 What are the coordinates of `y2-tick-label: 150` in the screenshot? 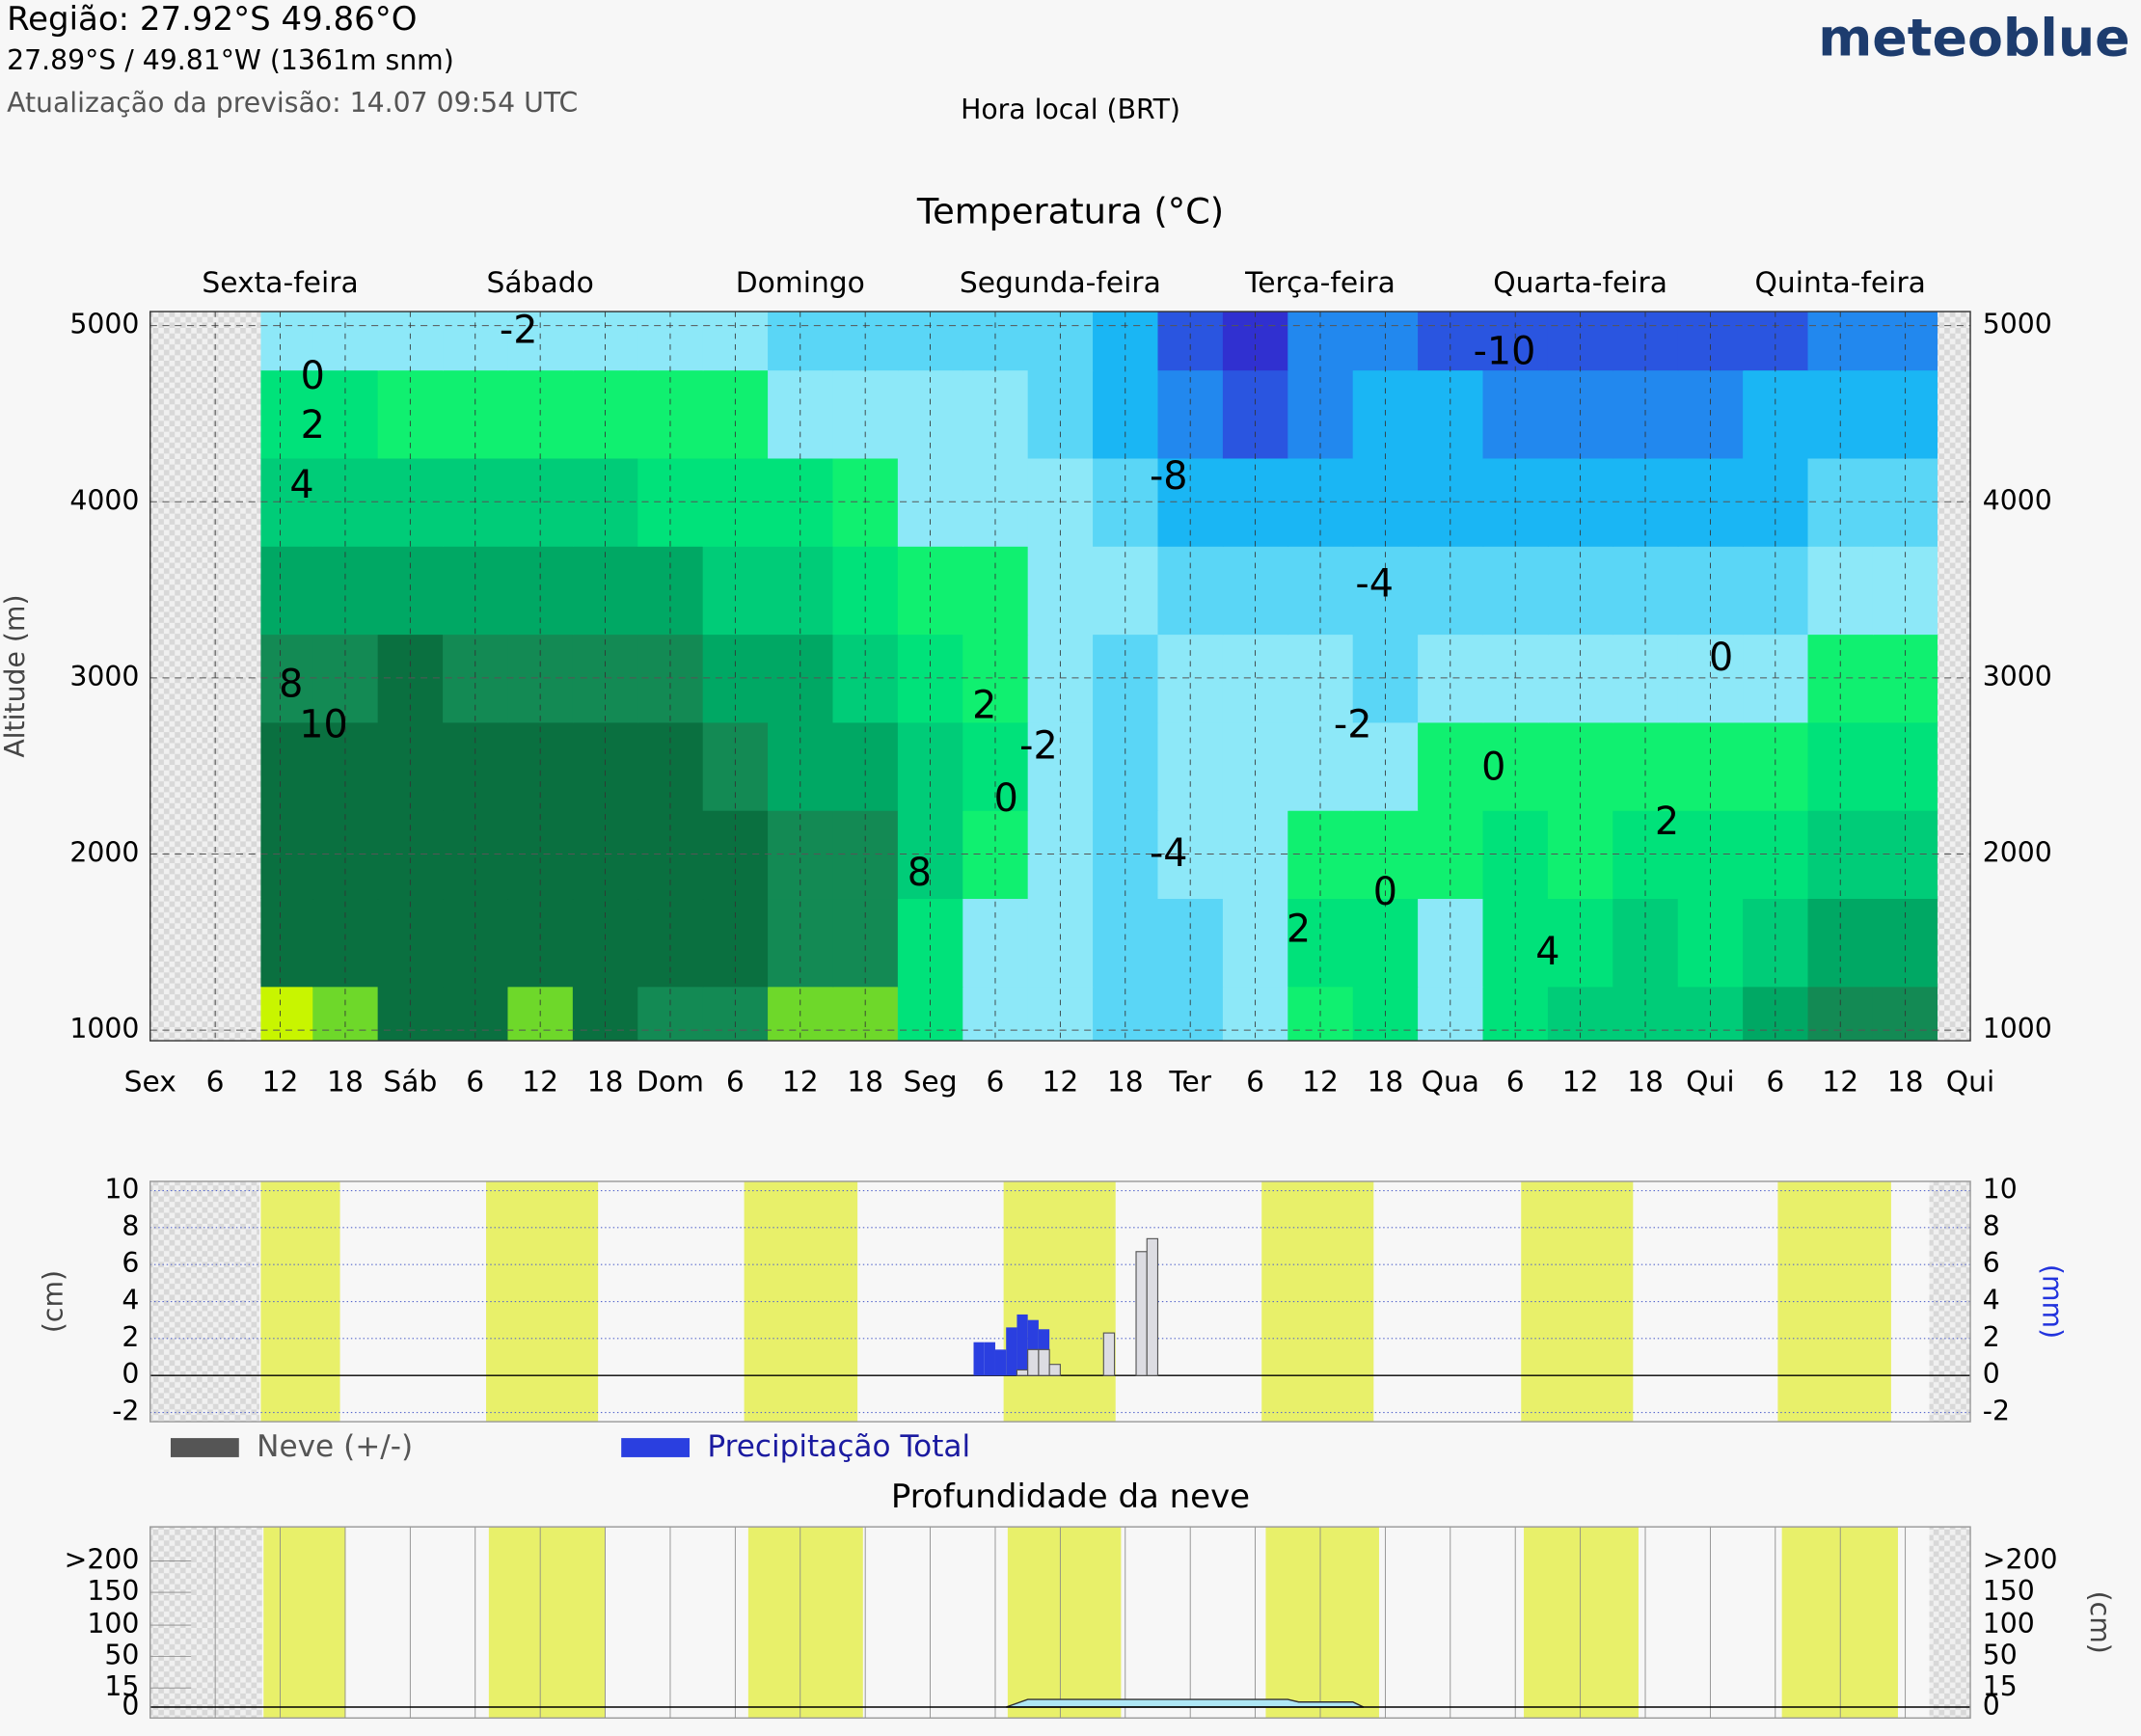 It's located at (2009, 1591).